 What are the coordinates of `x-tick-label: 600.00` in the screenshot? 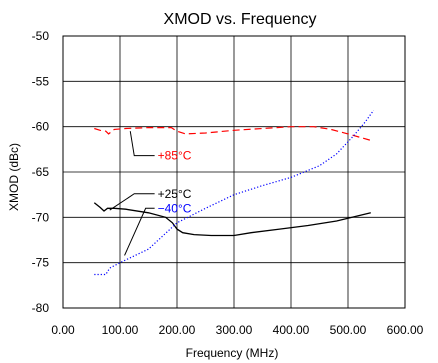 It's located at (405, 330).